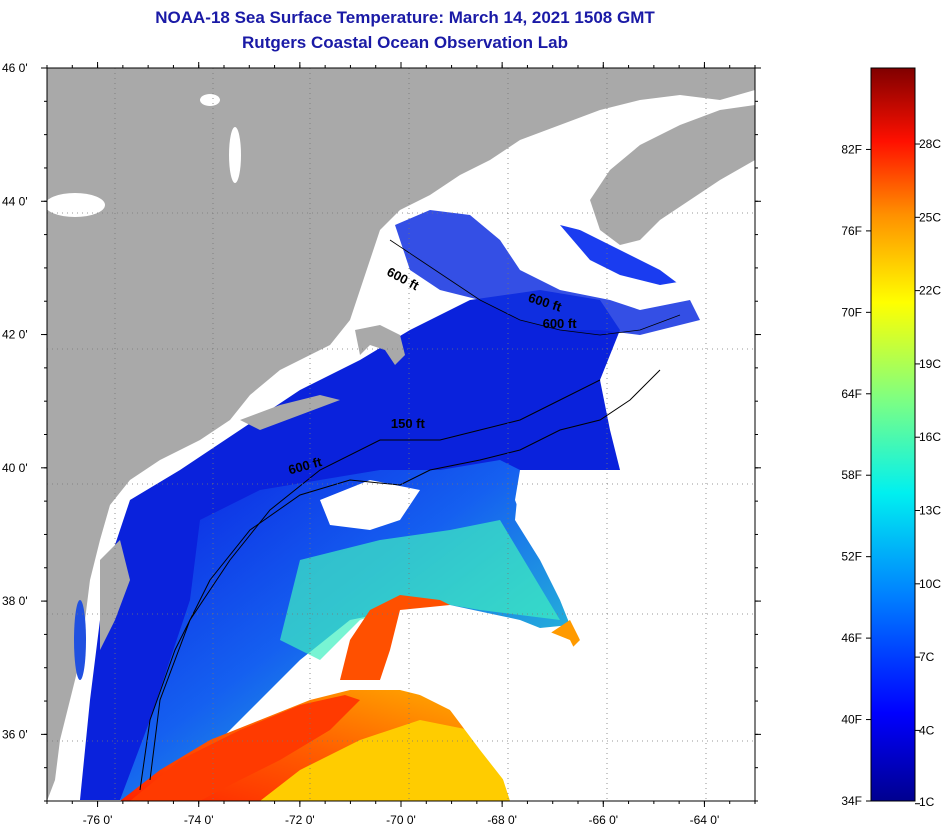 The height and width of the screenshot is (832, 944). What do you see at coordinates (380, 345) in the screenshot?
I see `land-cape-cod` at bounding box center [380, 345].